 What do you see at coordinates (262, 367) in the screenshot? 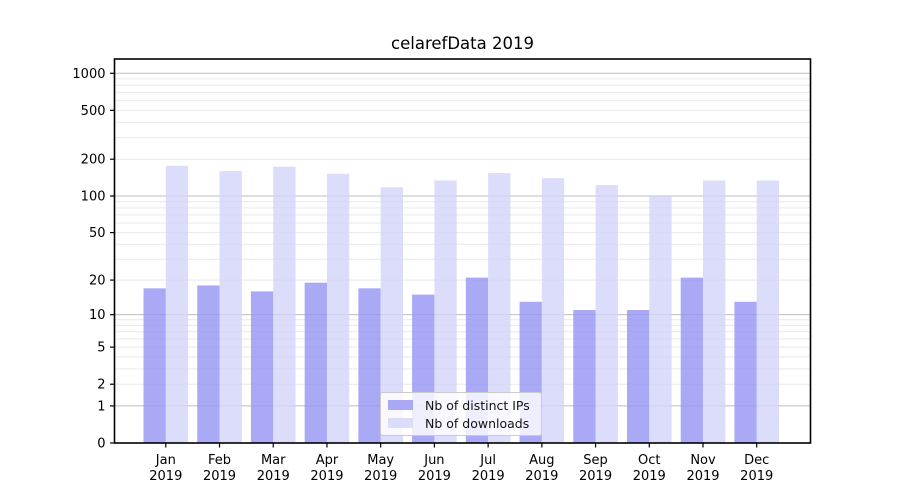
I see `bar-distinct-ips-mar` at bounding box center [262, 367].